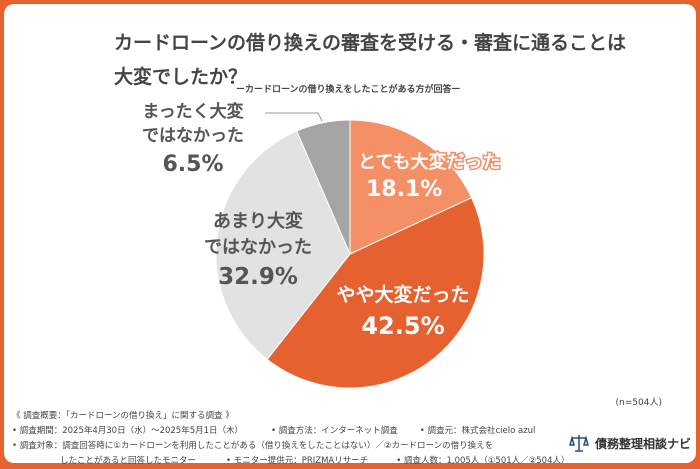 The image size is (700, 469). What do you see at coordinates (348, 90) in the screenshot?
I see `chart-subtitle: ーカードローンの借り換えをしたことがある方が回答ー` at bounding box center [348, 90].